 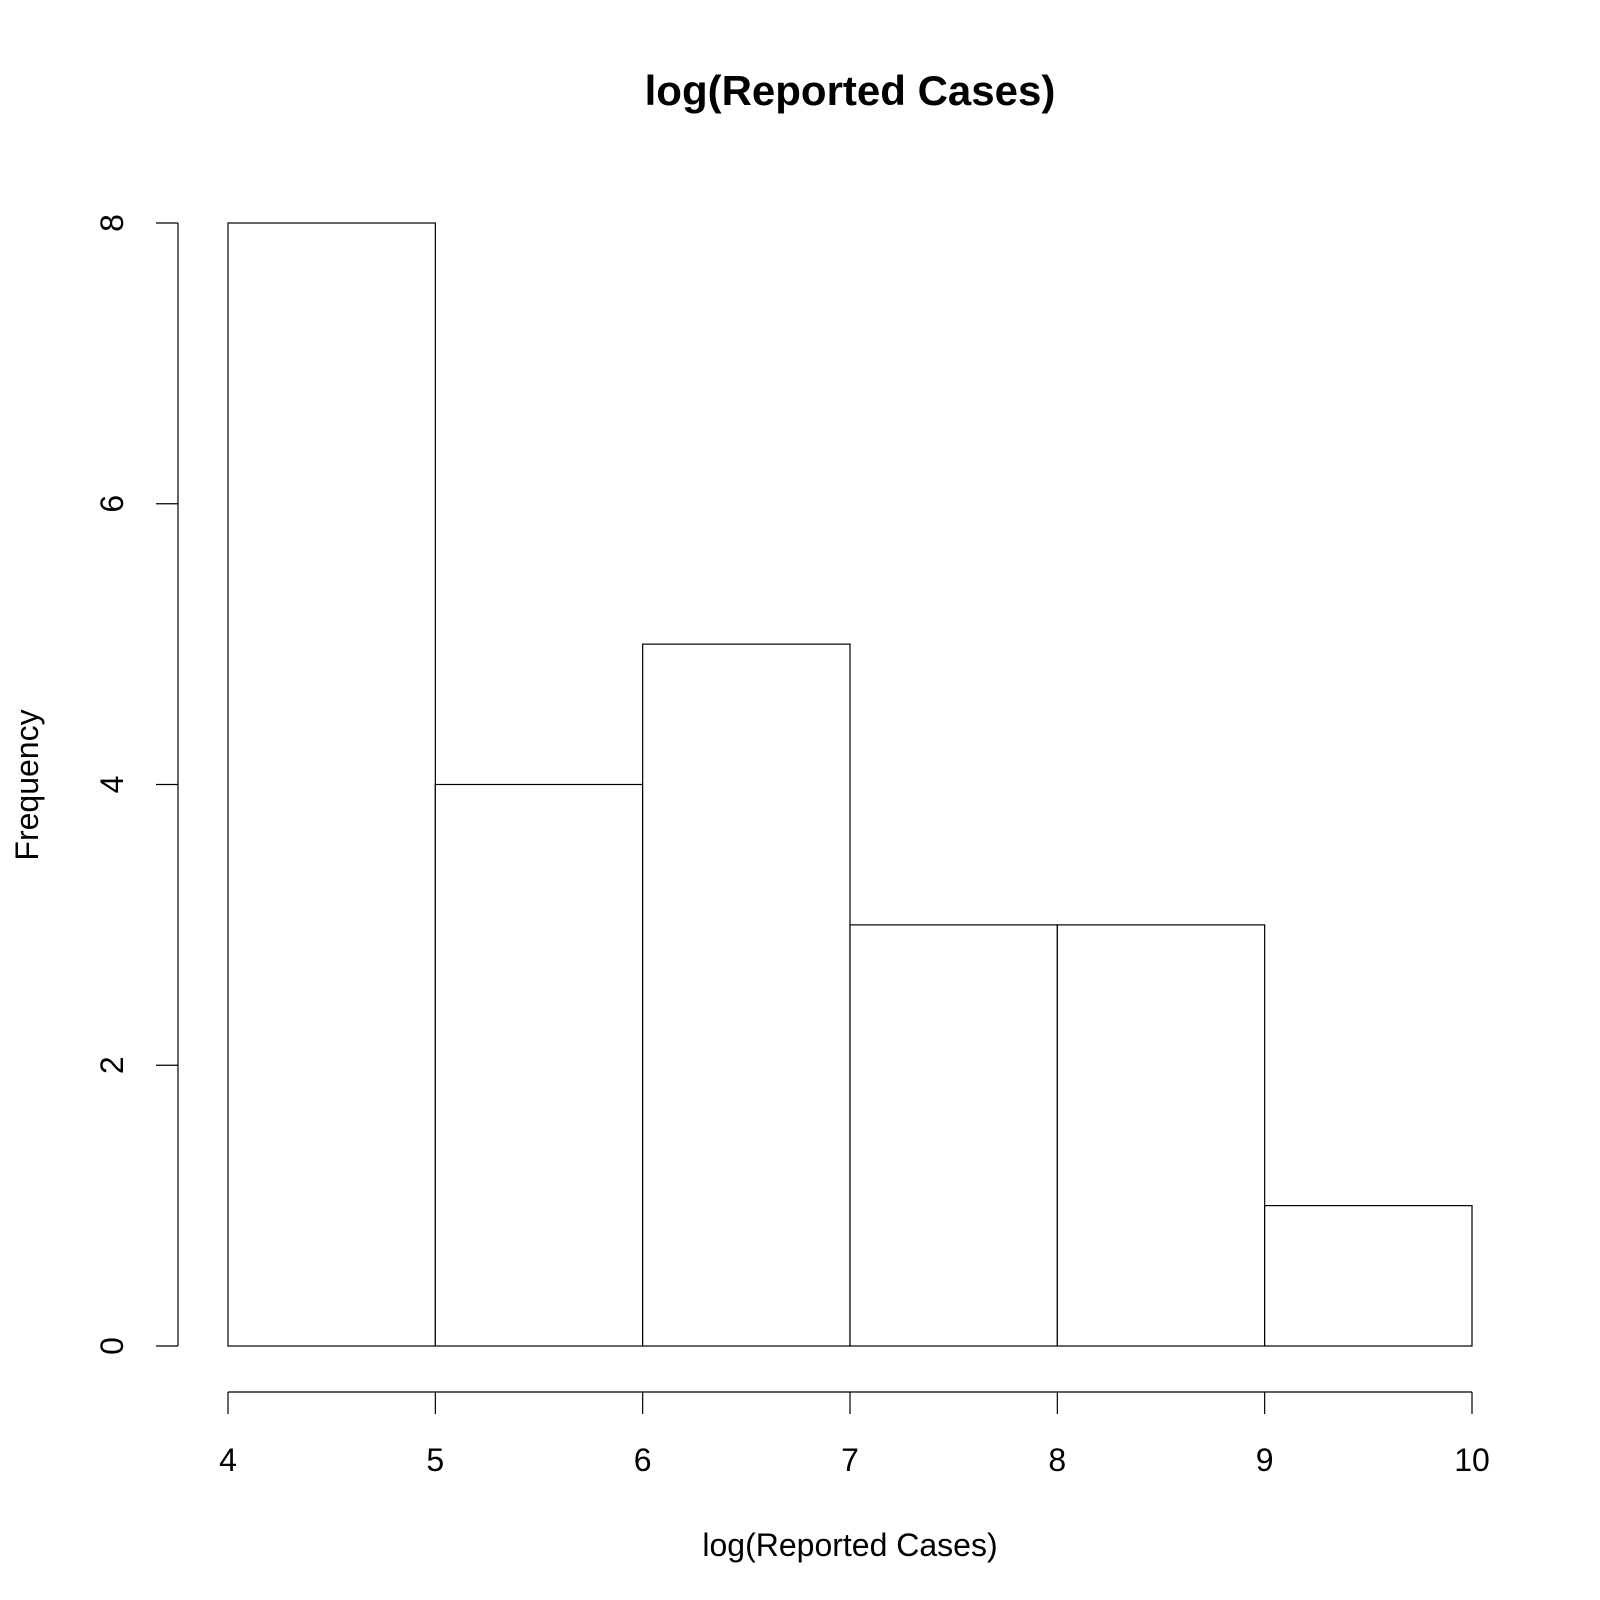 What do you see at coordinates (850, 1460) in the screenshot?
I see `x-tick-label-7: 7` at bounding box center [850, 1460].